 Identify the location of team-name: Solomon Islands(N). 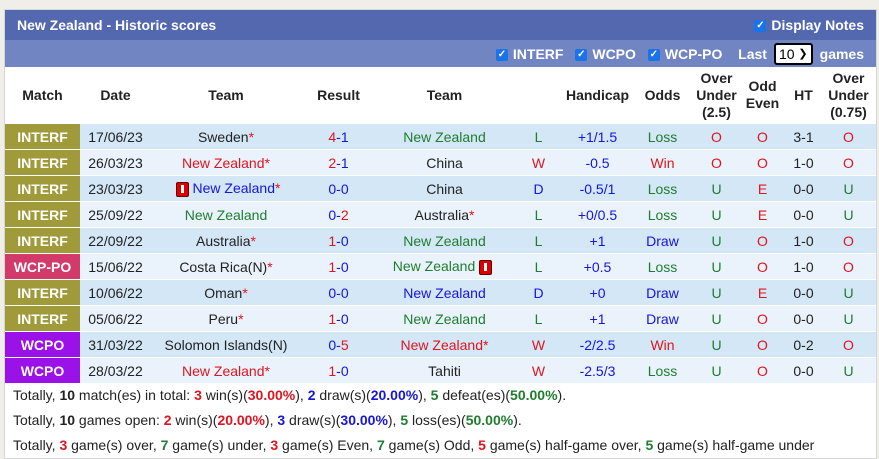
(226, 344).